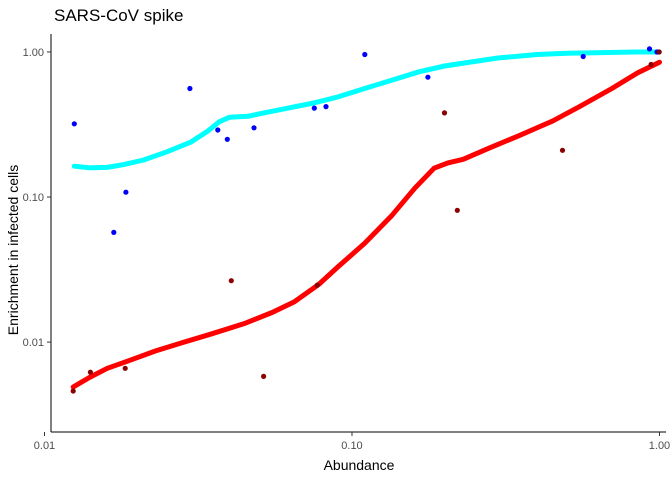 This screenshot has width=672, height=480. Describe the element at coordinates (359, 465) in the screenshot. I see `x-axis-title: Abundance` at that location.